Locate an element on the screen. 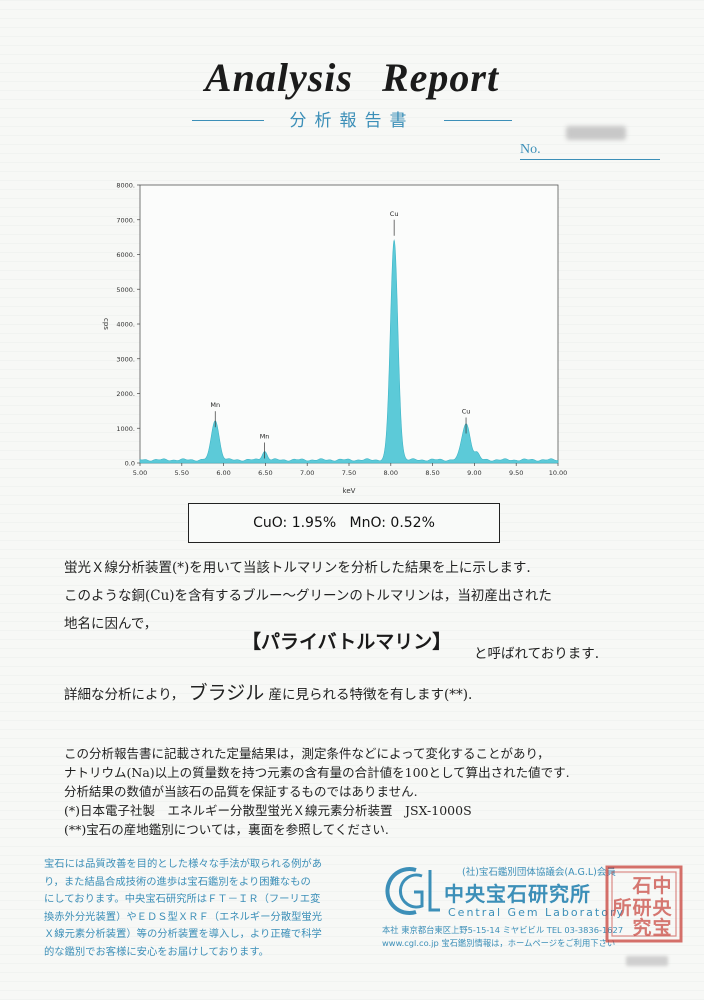  seal-character: 研 is located at coordinates (641, 908).